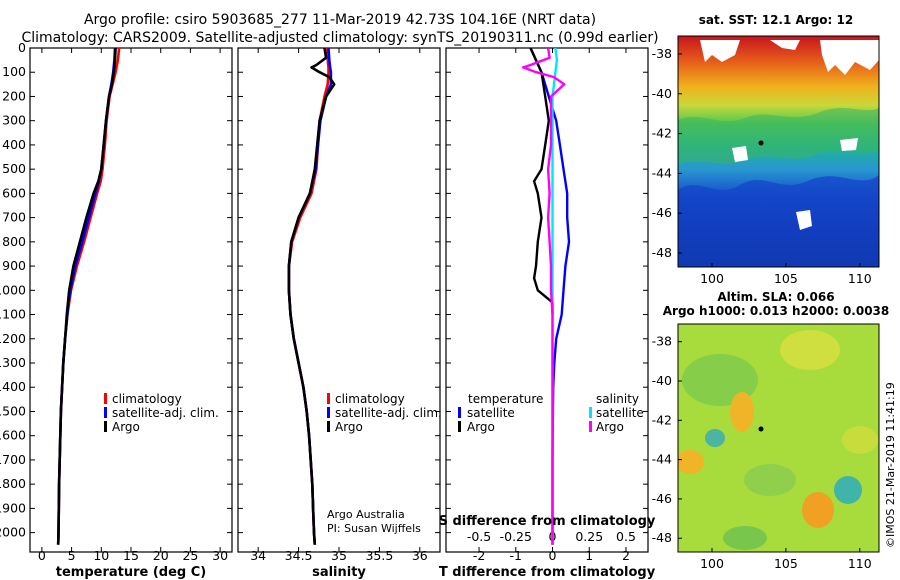  Describe the element at coordinates (13, 362) in the screenshot. I see `depth-tick-label: 1300` at that location.